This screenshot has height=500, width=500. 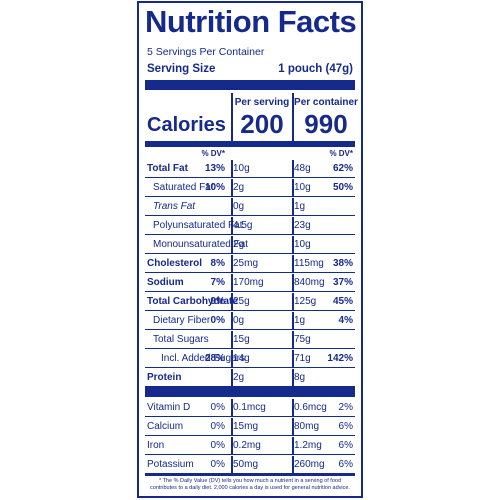 What do you see at coordinates (246, 426) in the screenshot?
I see `amount-per-serving: 15mg` at bounding box center [246, 426].